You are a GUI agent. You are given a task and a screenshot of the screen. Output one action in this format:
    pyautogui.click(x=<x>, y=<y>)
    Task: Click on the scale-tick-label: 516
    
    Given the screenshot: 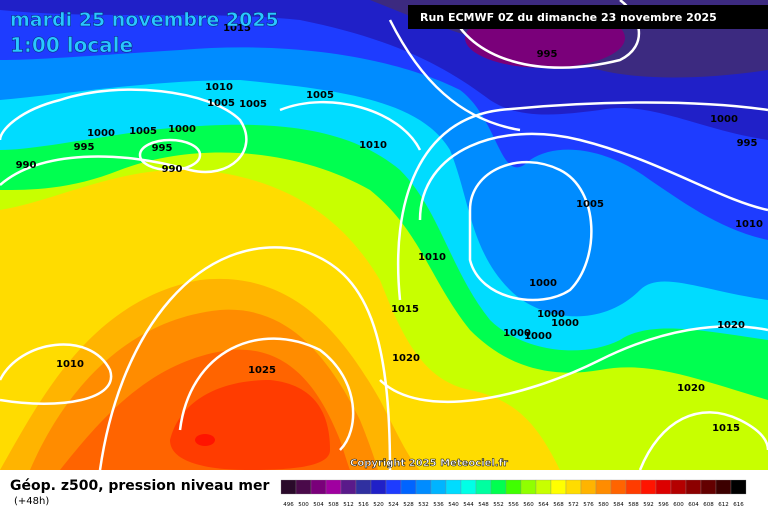 What is the action you would take?
    pyautogui.click(x=363, y=505)
    